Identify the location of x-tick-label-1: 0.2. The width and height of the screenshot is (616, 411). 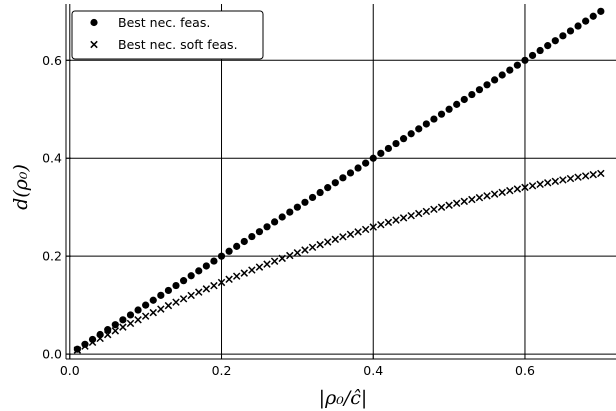
(222, 370).